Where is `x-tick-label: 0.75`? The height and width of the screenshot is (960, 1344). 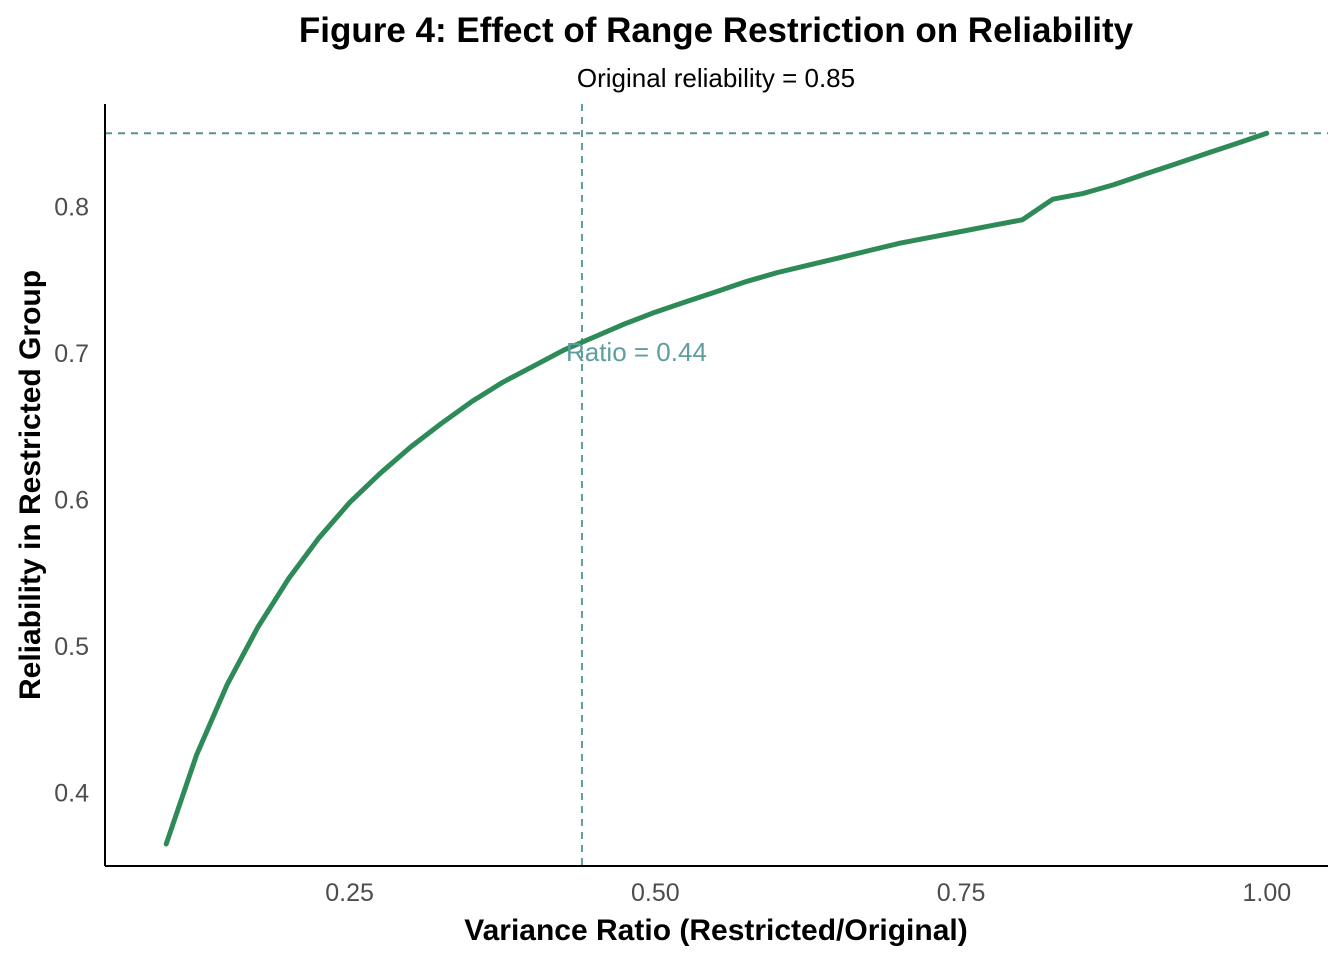
x-tick-label: 0.75 is located at coordinates (961, 893).